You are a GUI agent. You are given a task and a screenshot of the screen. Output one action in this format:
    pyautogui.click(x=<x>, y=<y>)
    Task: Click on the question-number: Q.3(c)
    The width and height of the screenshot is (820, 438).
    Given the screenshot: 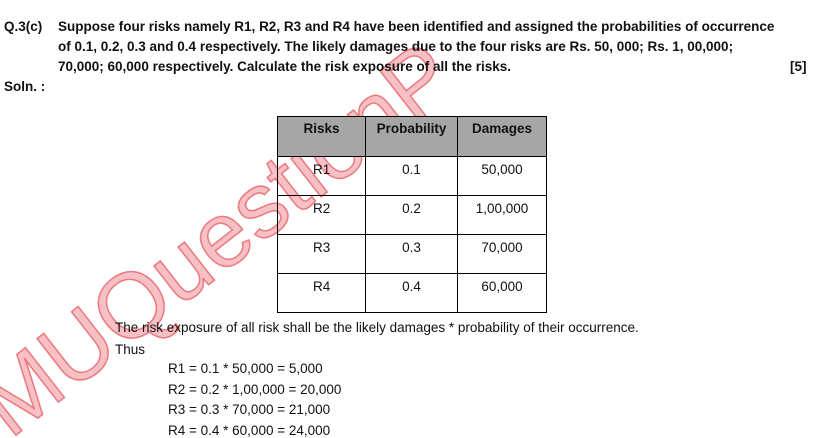 What is the action you would take?
    pyautogui.click(x=23, y=26)
    